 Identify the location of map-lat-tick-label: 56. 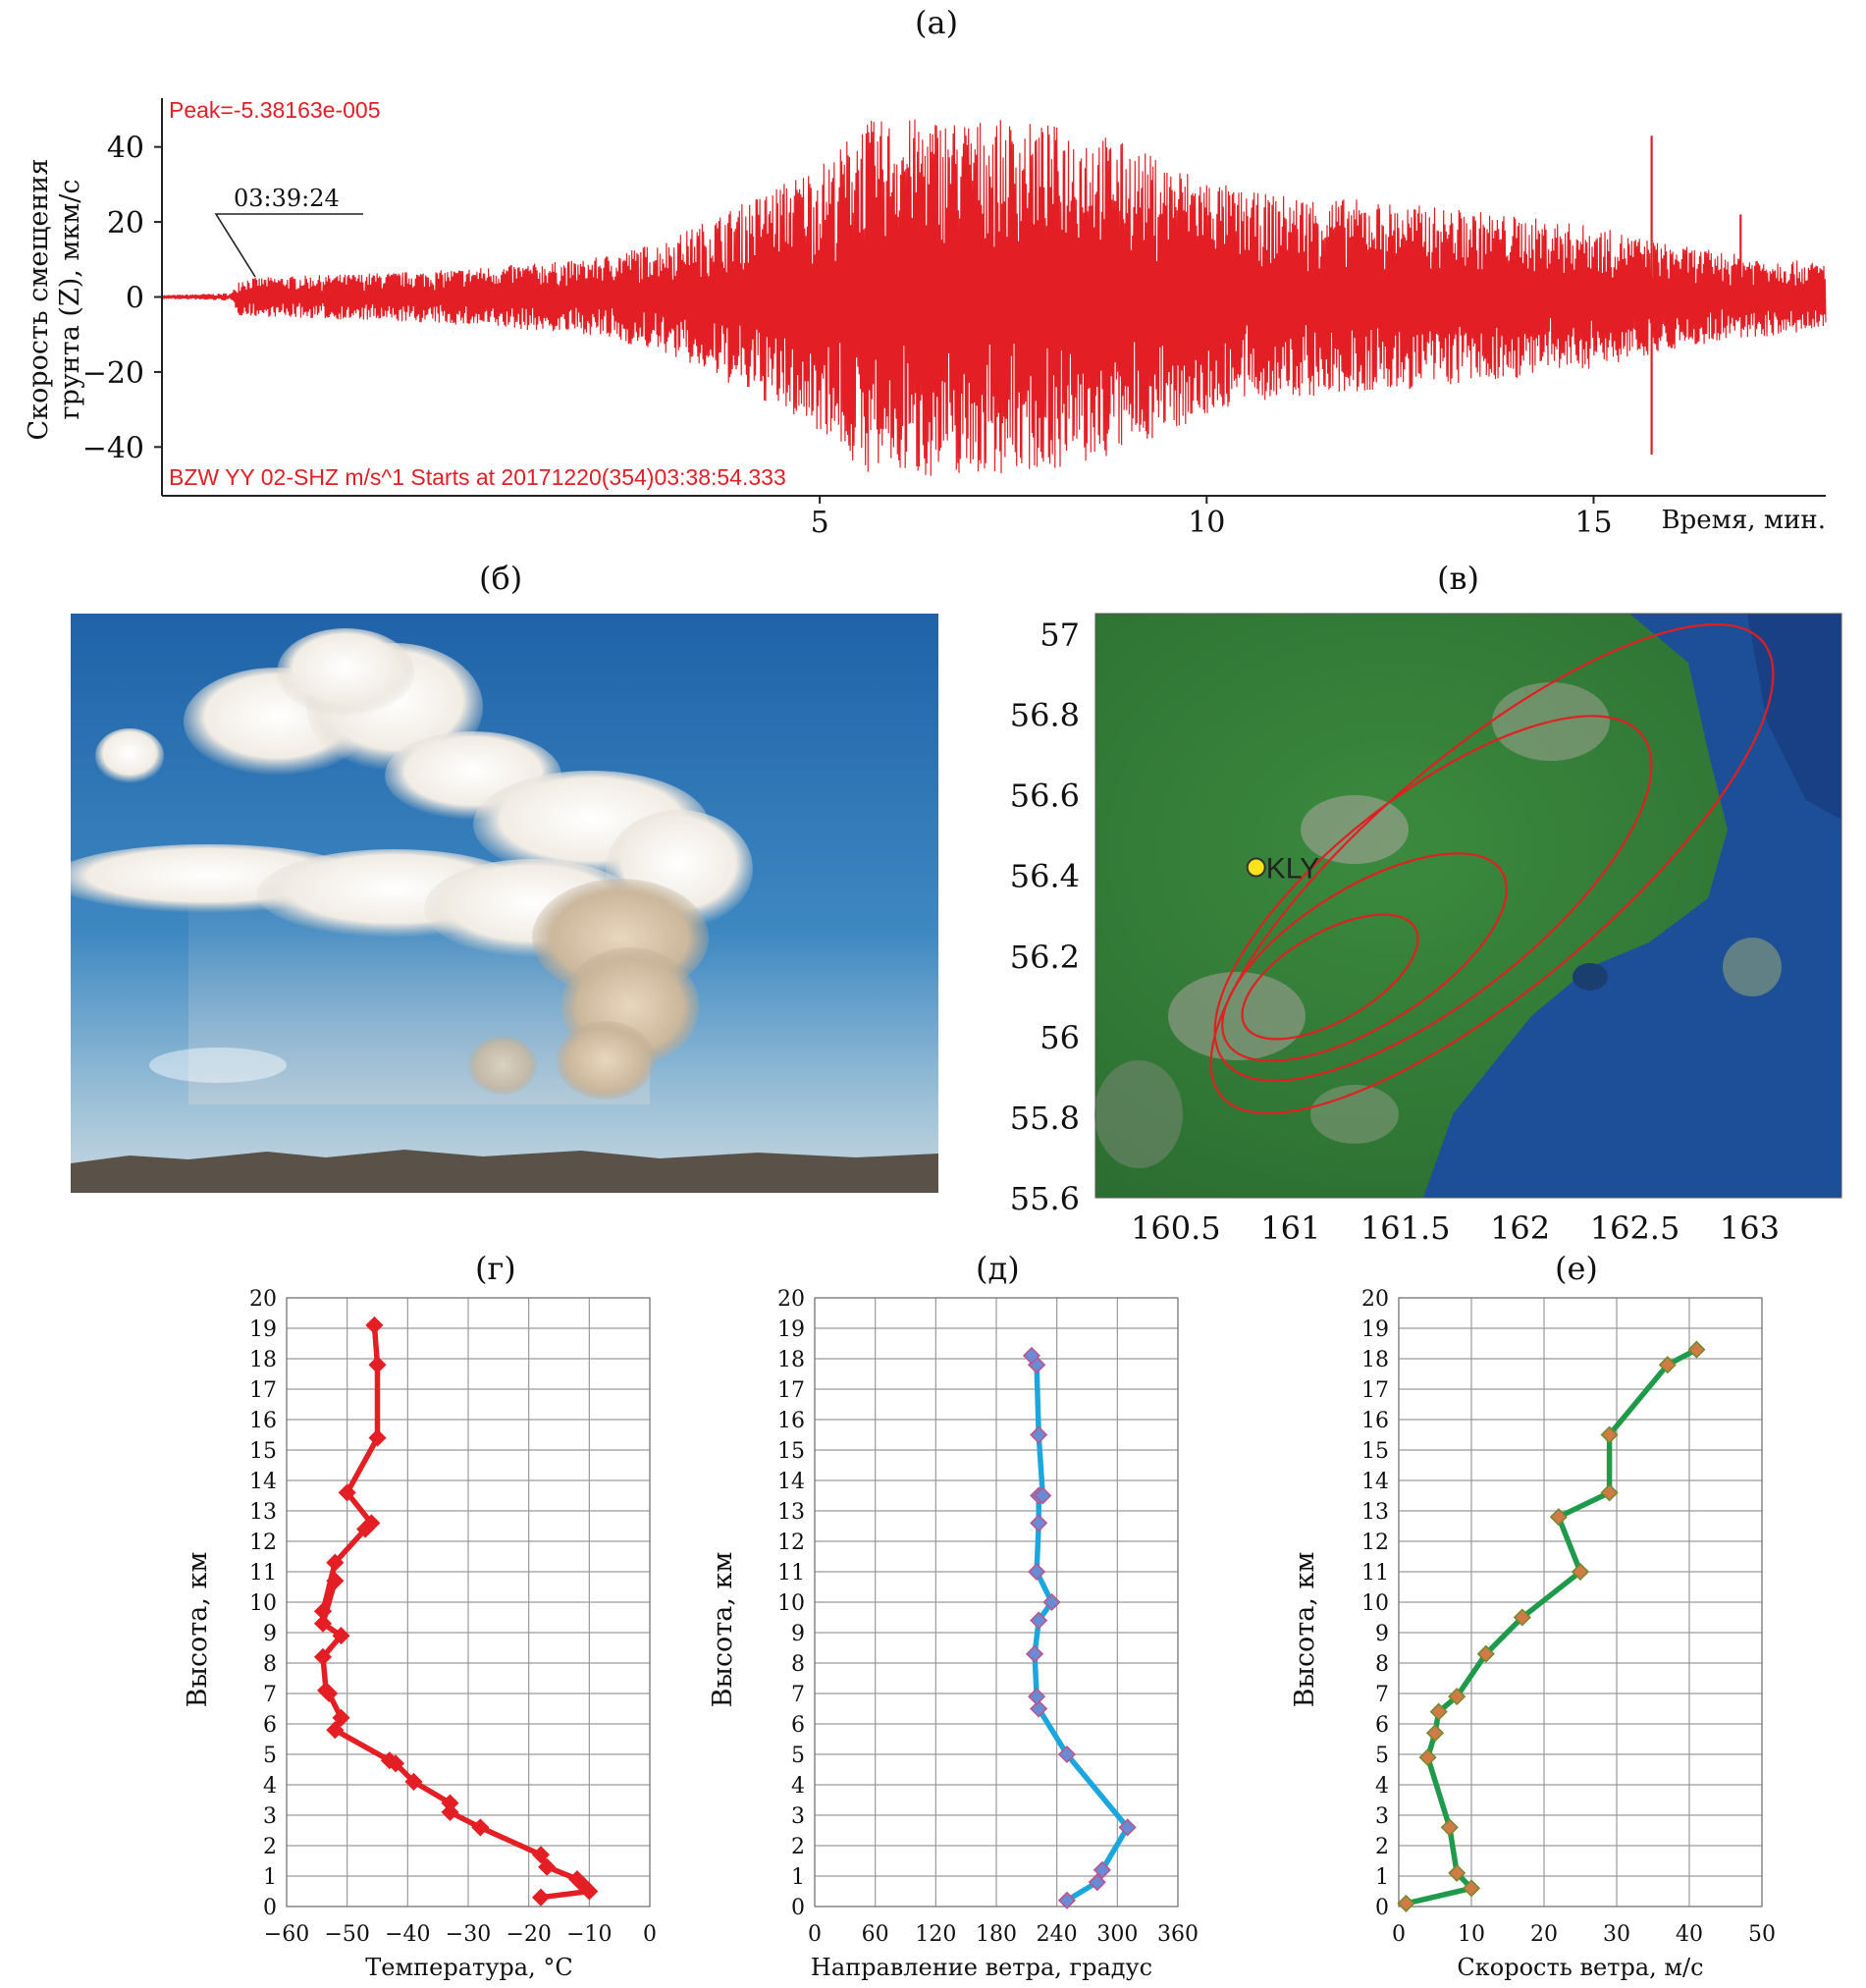
(1060, 1037).